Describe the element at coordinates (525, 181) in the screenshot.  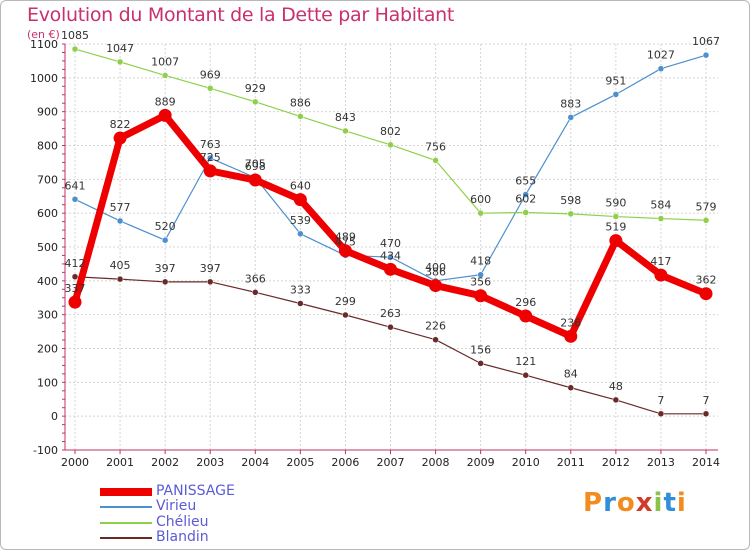
I see `data-label: 655` at that location.